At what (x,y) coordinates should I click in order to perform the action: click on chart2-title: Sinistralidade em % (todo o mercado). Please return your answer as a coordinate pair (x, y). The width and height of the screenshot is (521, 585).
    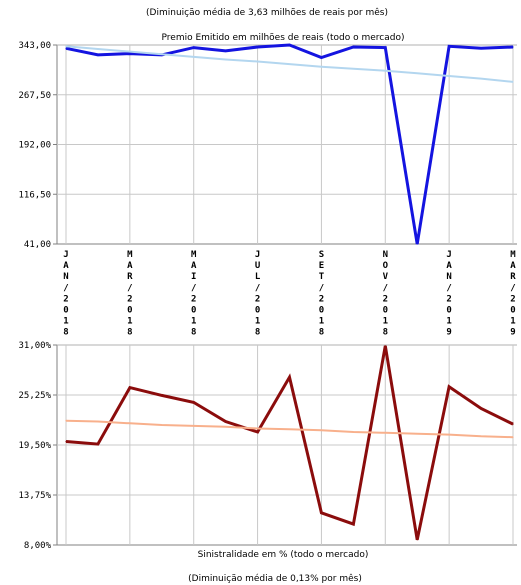
    Looking at the image, I should click on (283, 555).